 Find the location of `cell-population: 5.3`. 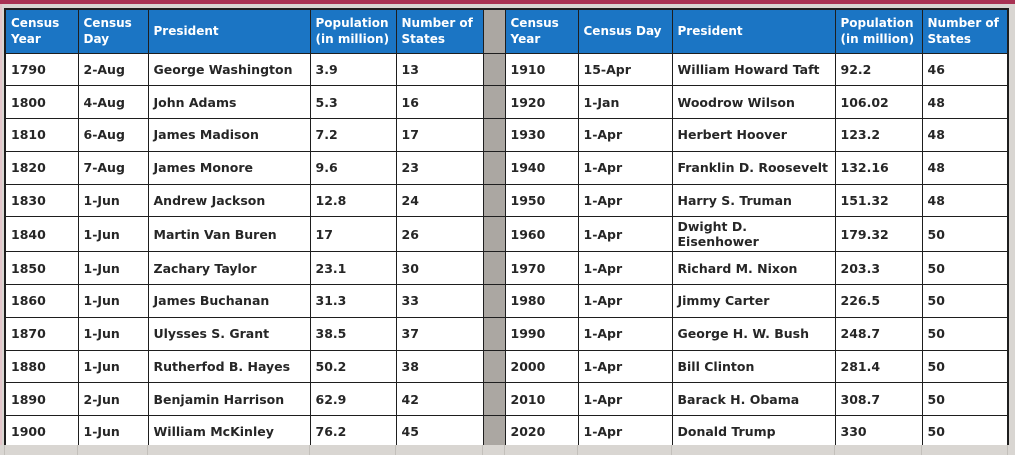

cell-population: 5.3 is located at coordinates (353, 102).